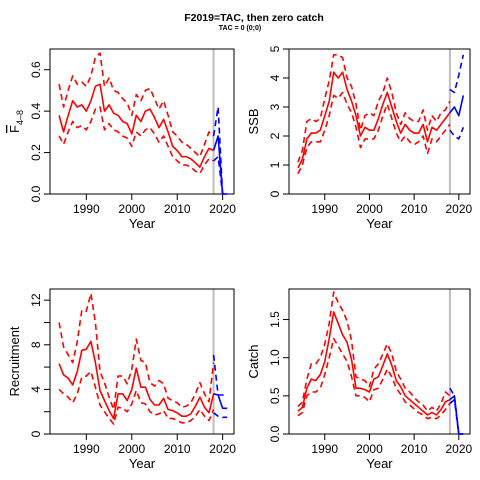  Describe the element at coordinates (374, 133) in the screenshot. I see `ssb-series-lower` at that location.